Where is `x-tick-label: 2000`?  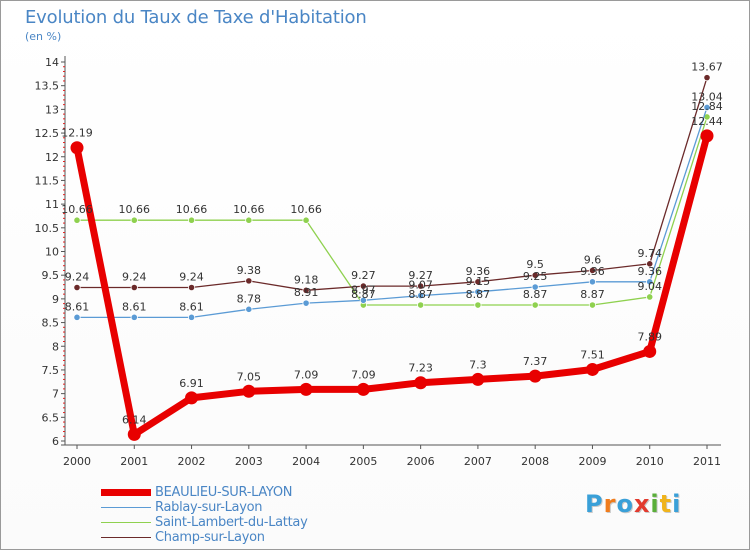 x-tick-label: 2000 is located at coordinates (77, 461).